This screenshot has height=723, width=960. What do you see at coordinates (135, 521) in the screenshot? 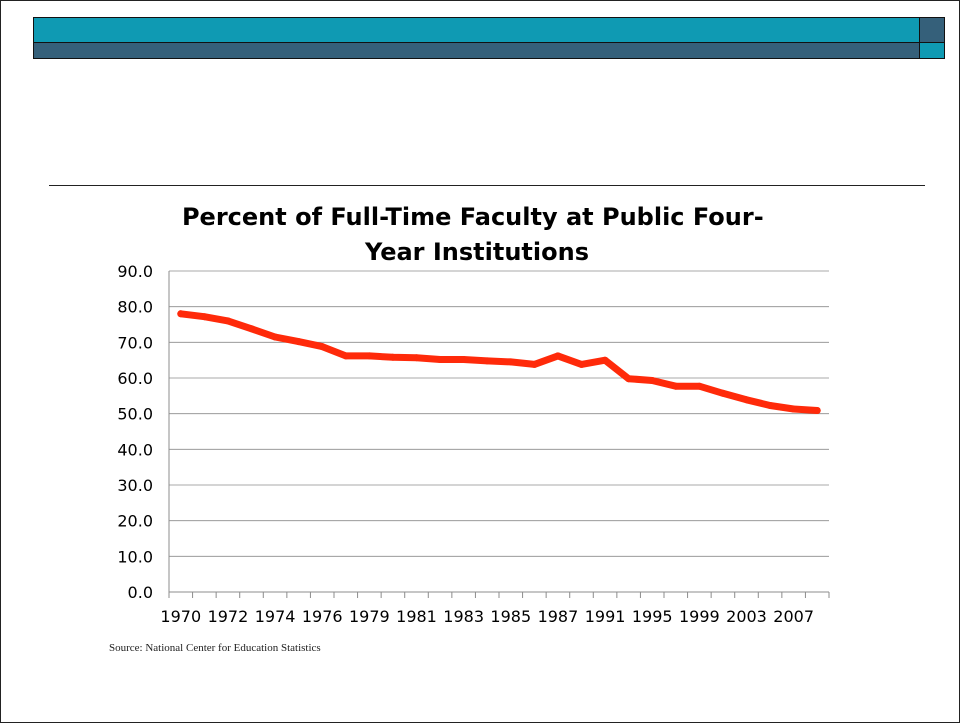
I see `y-tick-label: 20.0` at bounding box center [135, 521].